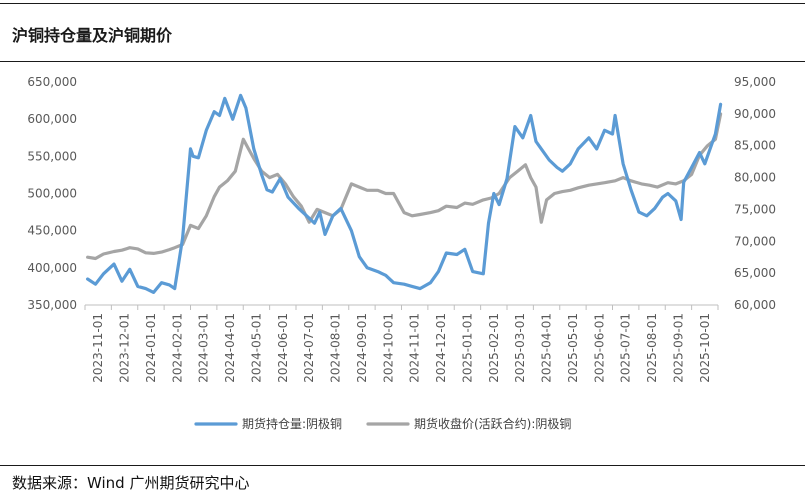  Describe the element at coordinates (492, 423) in the screenshot. I see `legend-label: 期货收盘价(活跃合约):阴极铜` at that location.